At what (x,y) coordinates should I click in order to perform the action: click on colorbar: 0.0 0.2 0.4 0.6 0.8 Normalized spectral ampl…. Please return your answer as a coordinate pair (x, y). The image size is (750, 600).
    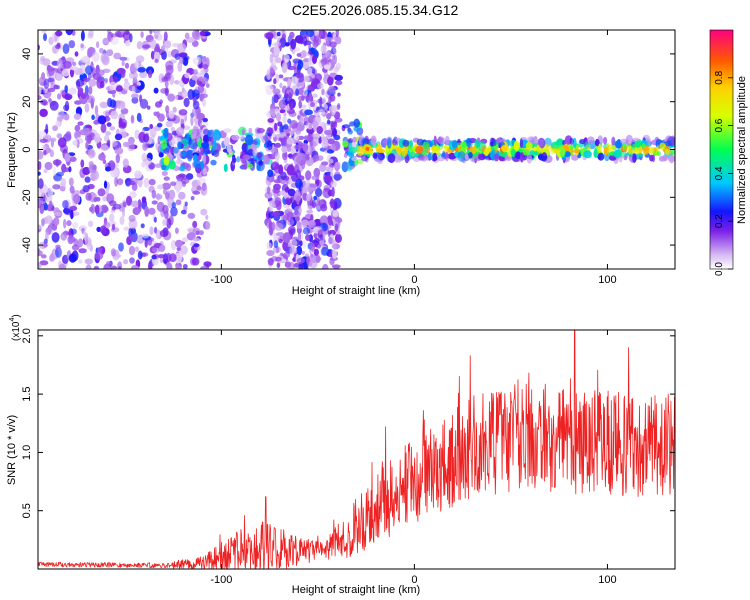
    Looking at the image, I should click on (728, 152).